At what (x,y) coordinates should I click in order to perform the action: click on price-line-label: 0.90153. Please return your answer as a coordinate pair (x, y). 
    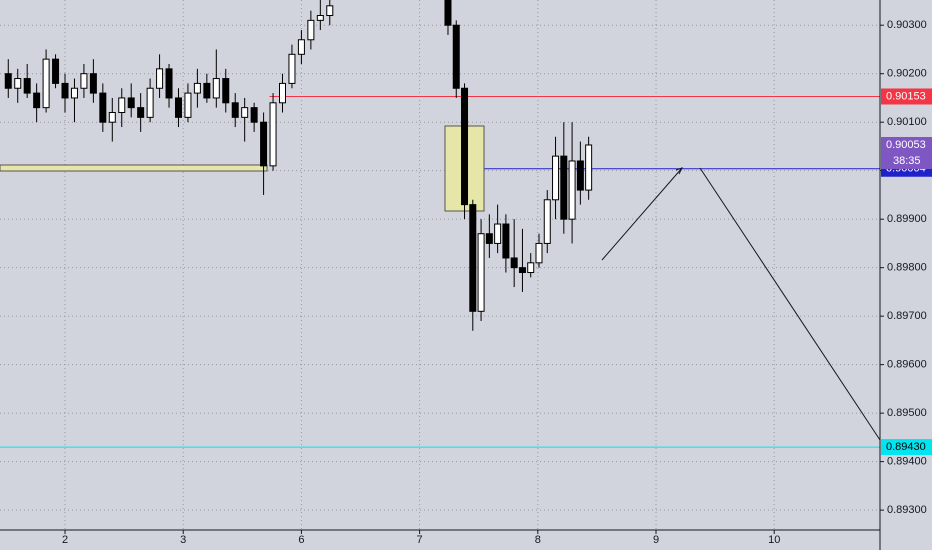
    Looking at the image, I should click on (906, 96).